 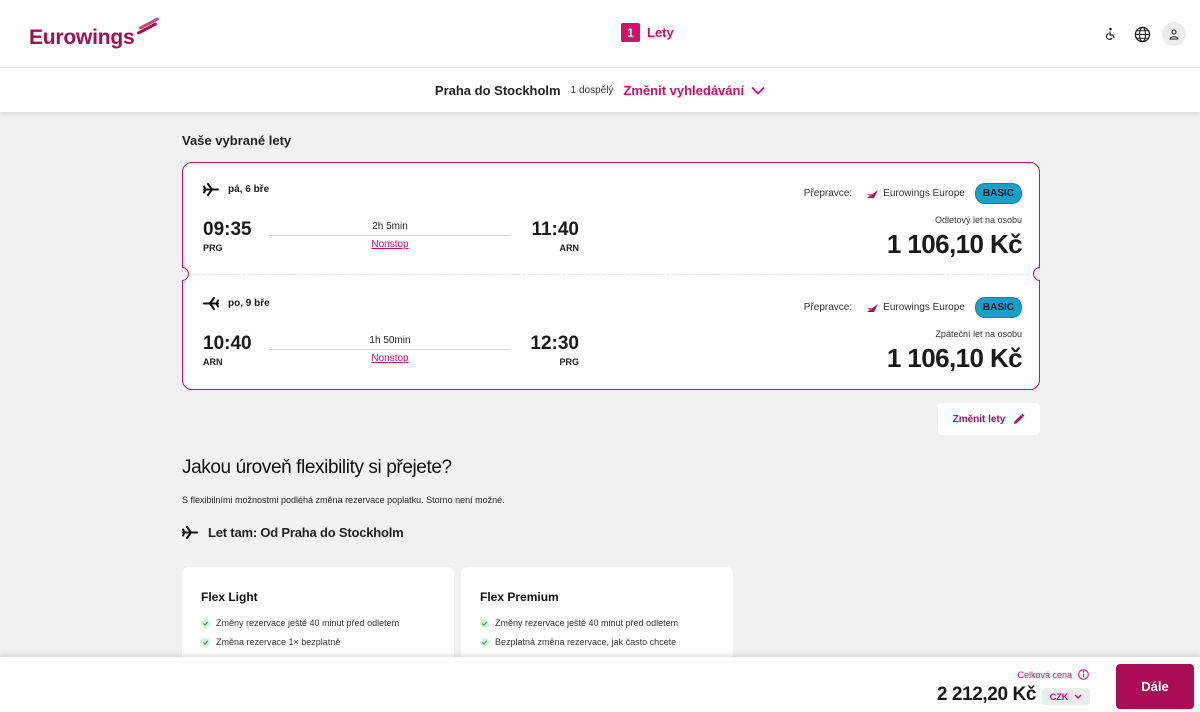 I want to click on inbound-arrival-code: PRG, so click(x=569, y=362).